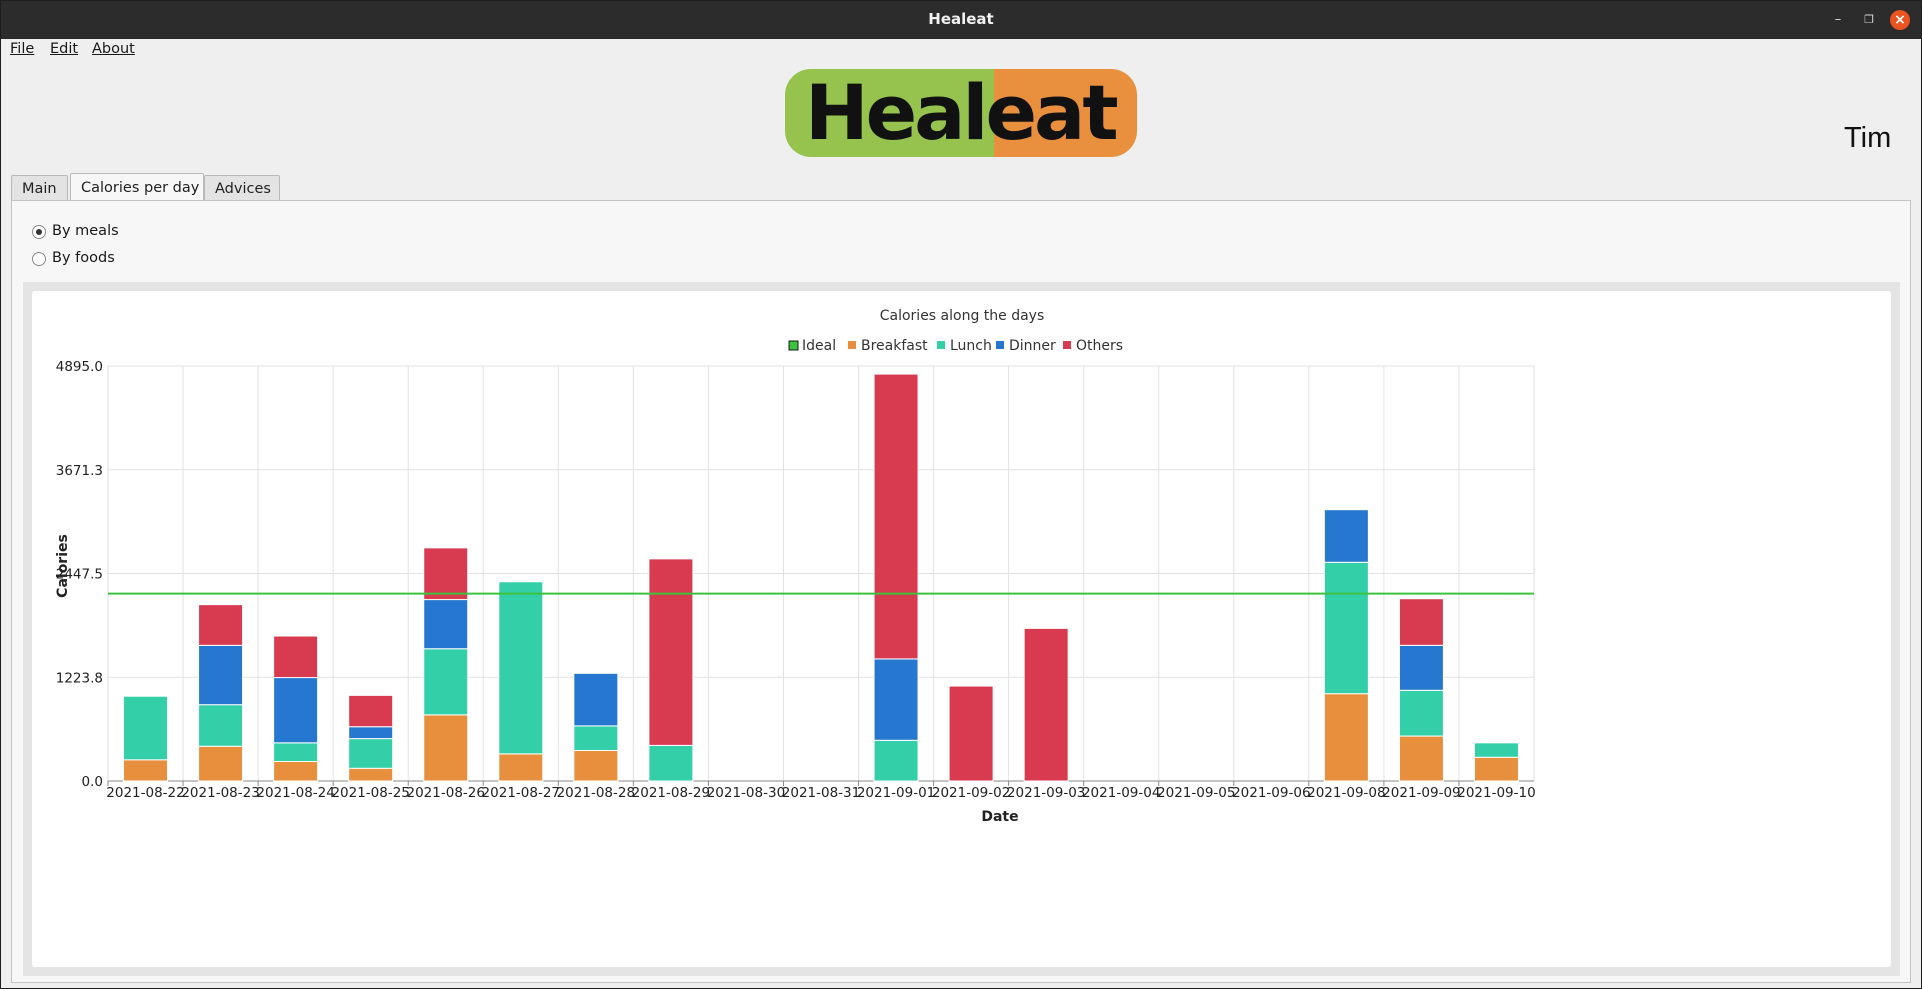 This screenshot has height=989, width=1922. Describe the element at coordinates (1900, 20) in the screenshot. I see `close-icon: ×` at that location.